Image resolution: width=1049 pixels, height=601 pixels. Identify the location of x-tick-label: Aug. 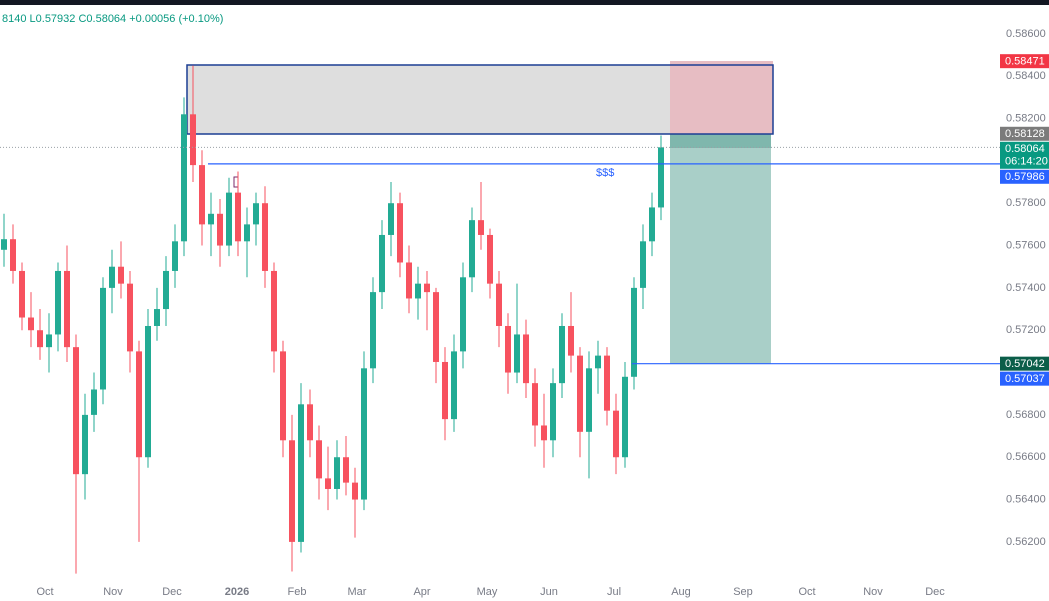
(681, 592).